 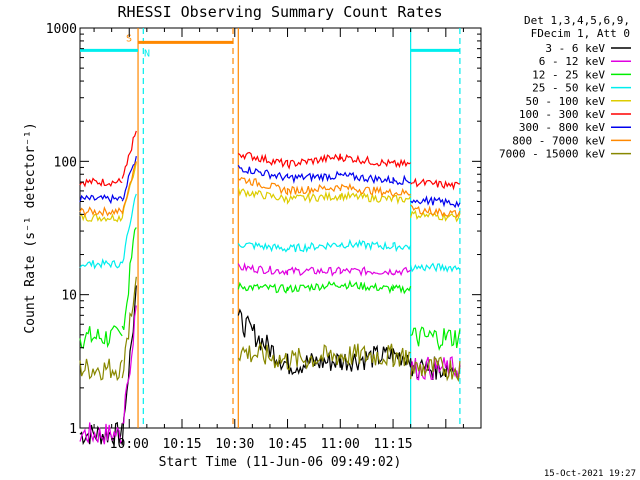 What do you see at coordinates (147, 53) in the screenshot?
I see `mode-bar-label: N` at bounding box center [147, 53].